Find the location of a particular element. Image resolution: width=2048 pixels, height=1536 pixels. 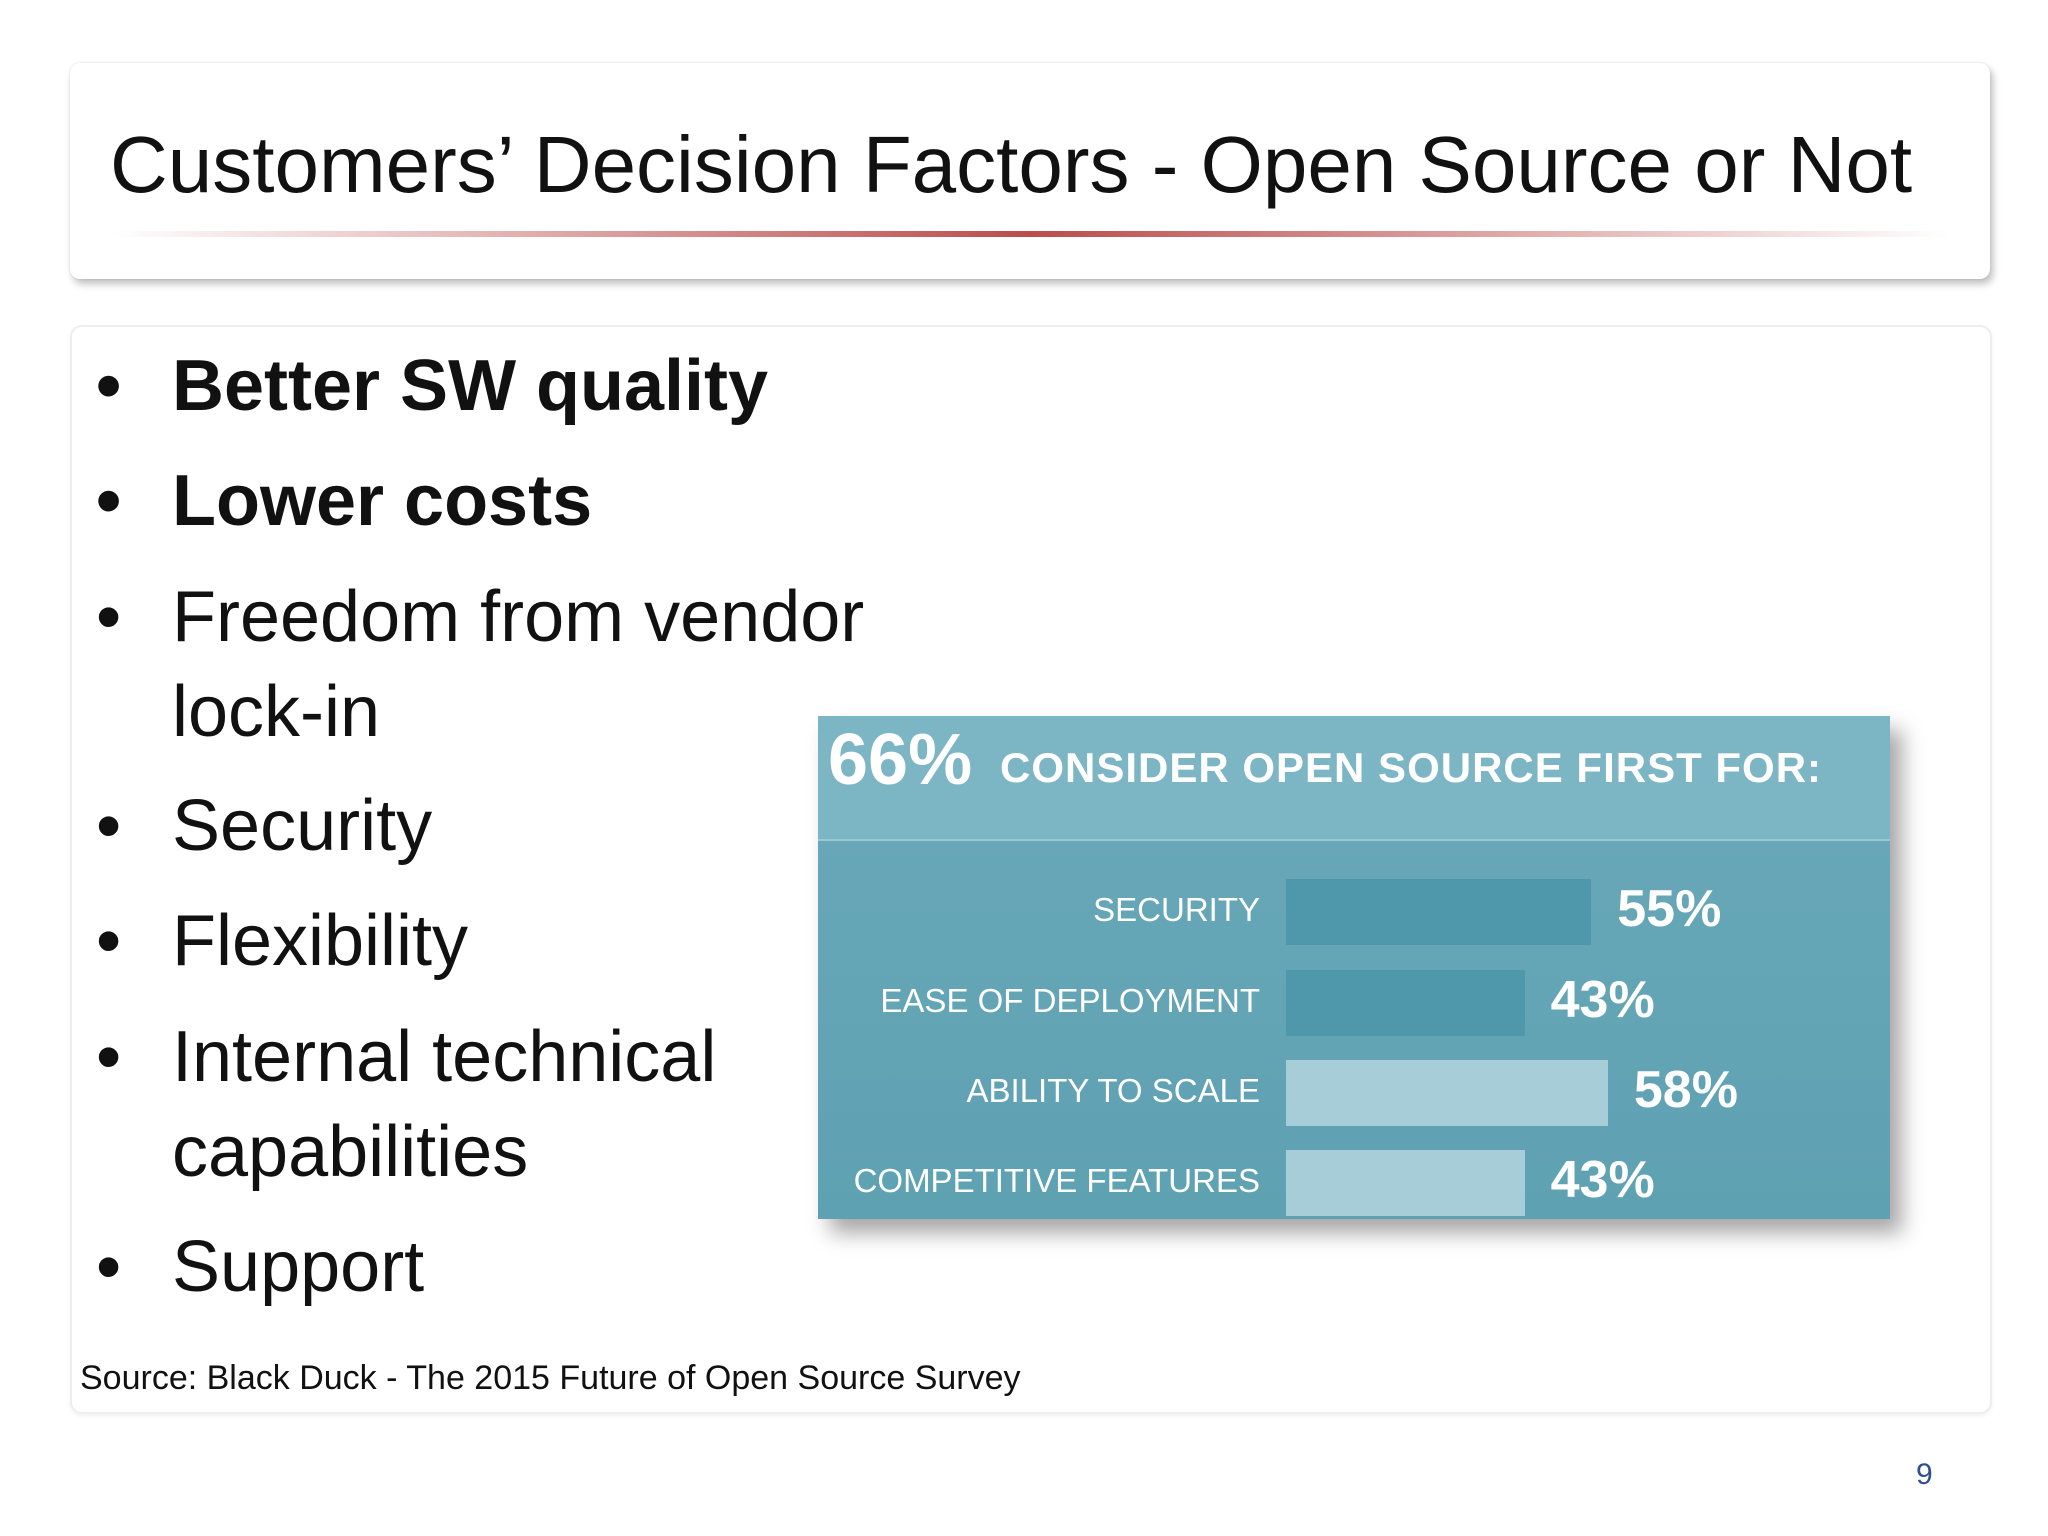

bar-row: EASE OF DEPLOYMENT 43% is located at coordinates (1354, 1003).